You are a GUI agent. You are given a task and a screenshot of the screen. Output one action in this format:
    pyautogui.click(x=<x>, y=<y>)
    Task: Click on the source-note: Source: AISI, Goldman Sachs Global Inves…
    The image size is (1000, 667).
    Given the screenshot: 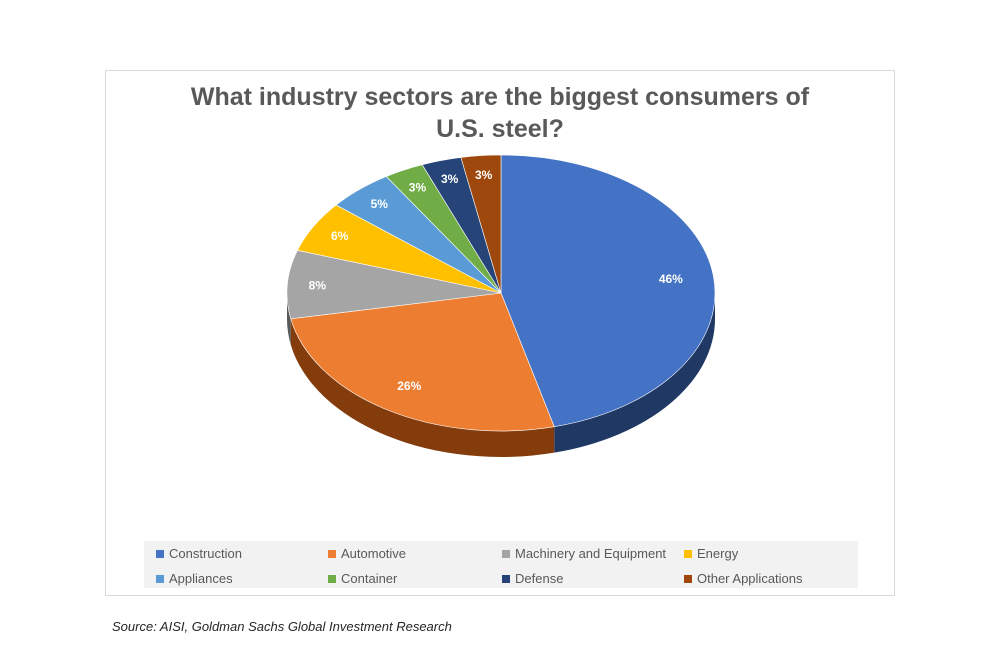 What is the action you would take?
    pyautogui.click(x=282, y=626)
    